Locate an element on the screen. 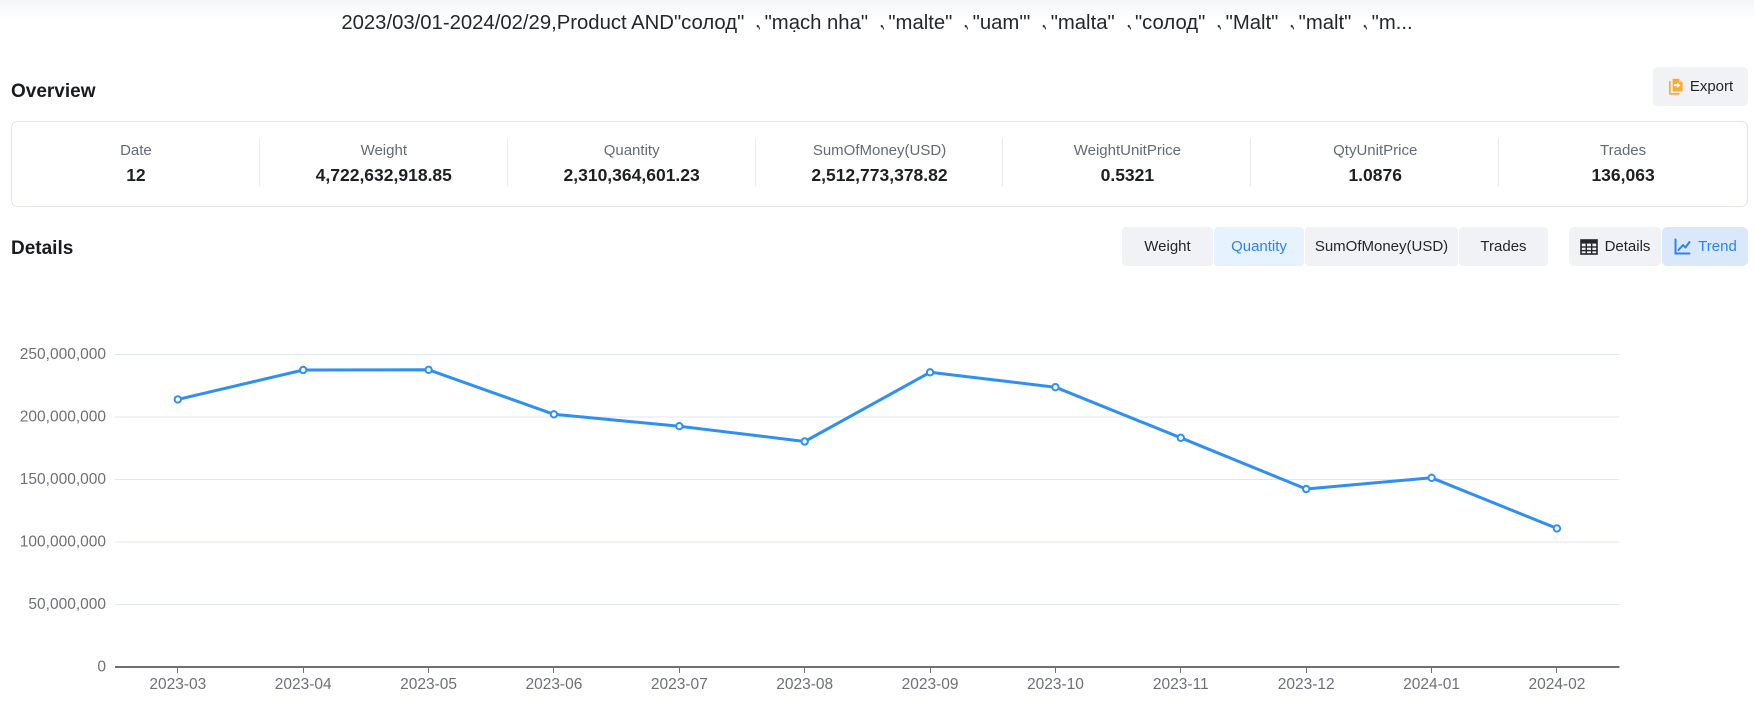 The image size is (1754, 704). svg-text: 2024-02 is located at coordinates (1556, 684).